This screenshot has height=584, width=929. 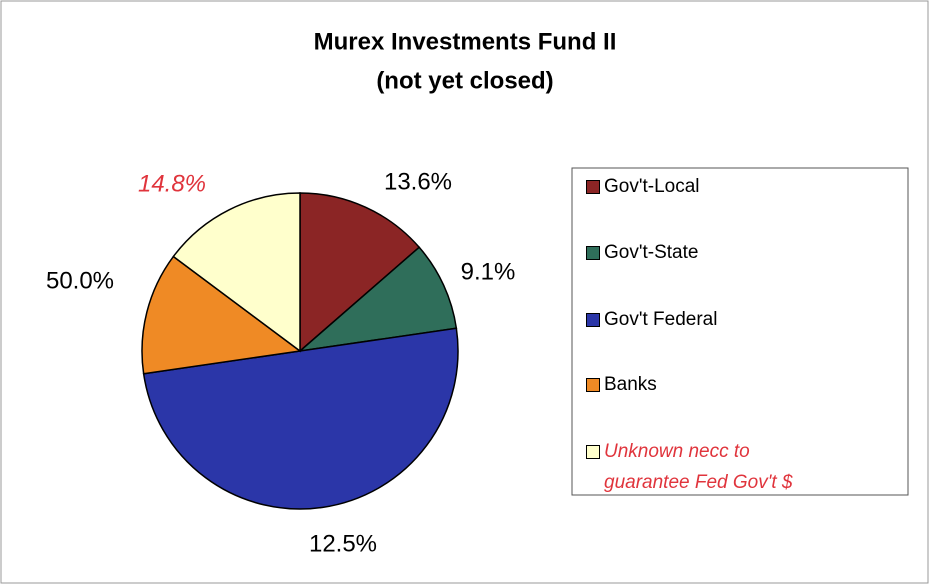 What do you see at coordinates (630, 384) in the screenshot?
I see `legend-label: Banks` at bounding box center [630, 384].